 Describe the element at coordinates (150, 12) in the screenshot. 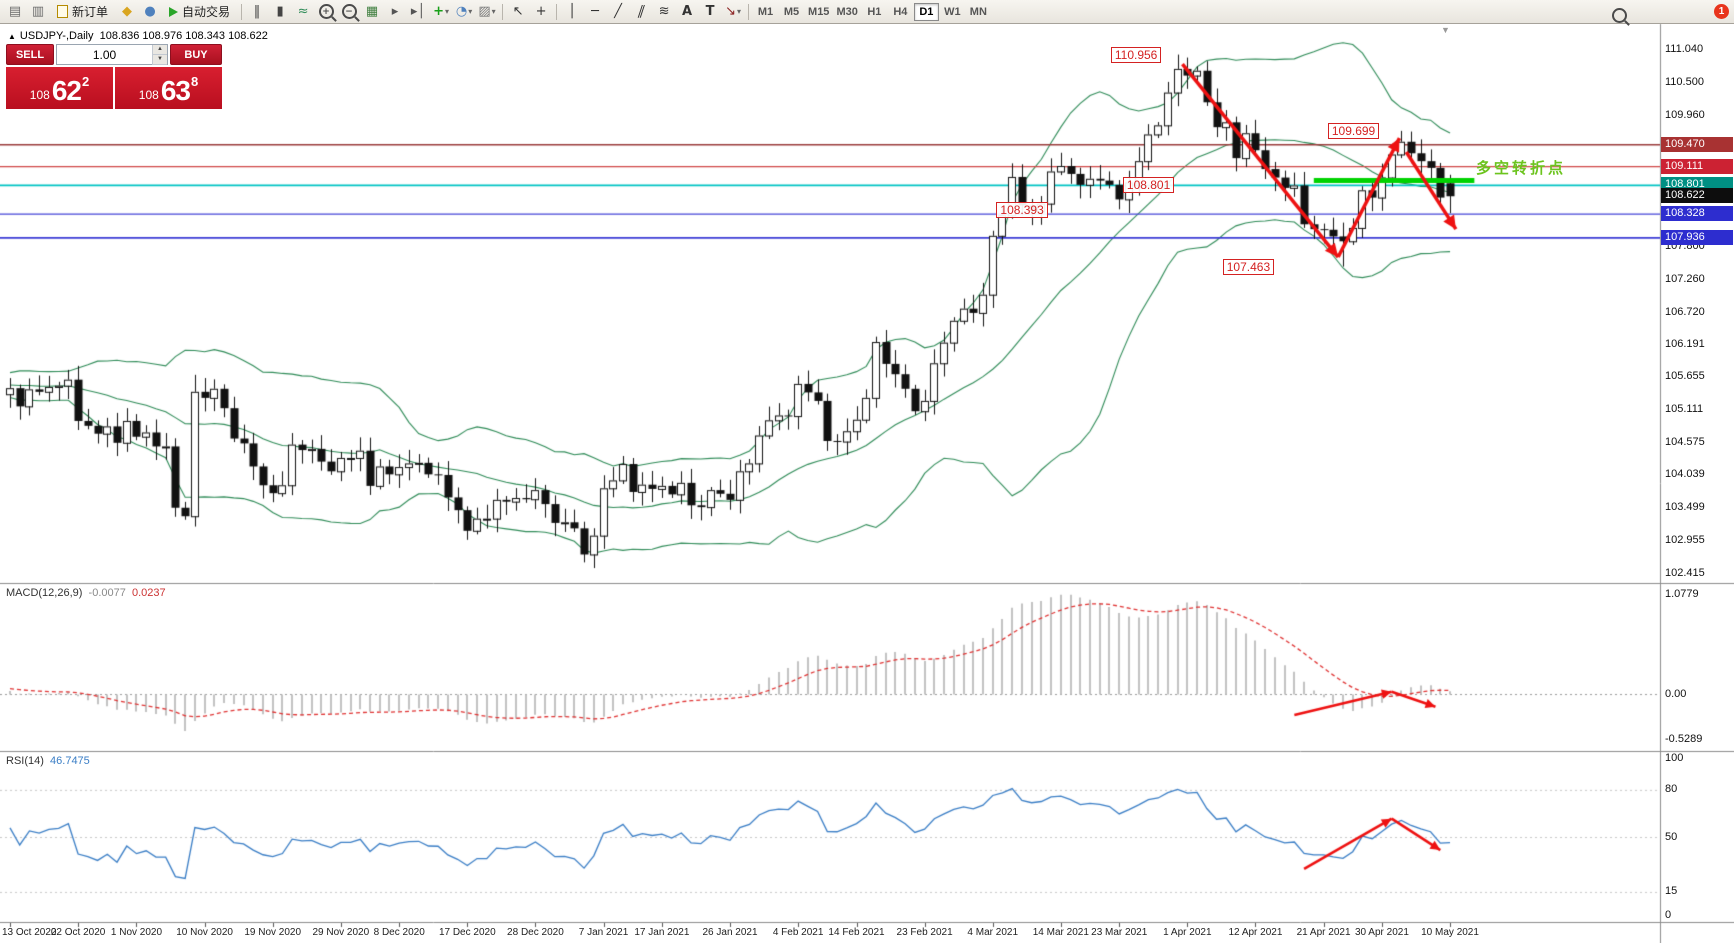

I see `market-watch-button: ●` at that location.